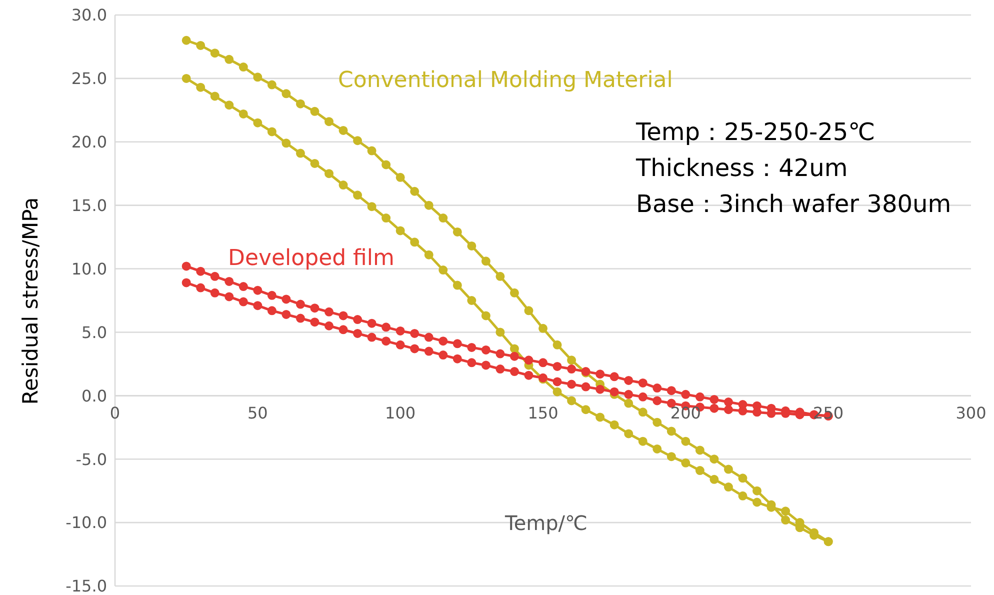  Describe the element at coordinates (505, 80) in the screenshot. I see `series-label: Conventional Molding Material` at that location.